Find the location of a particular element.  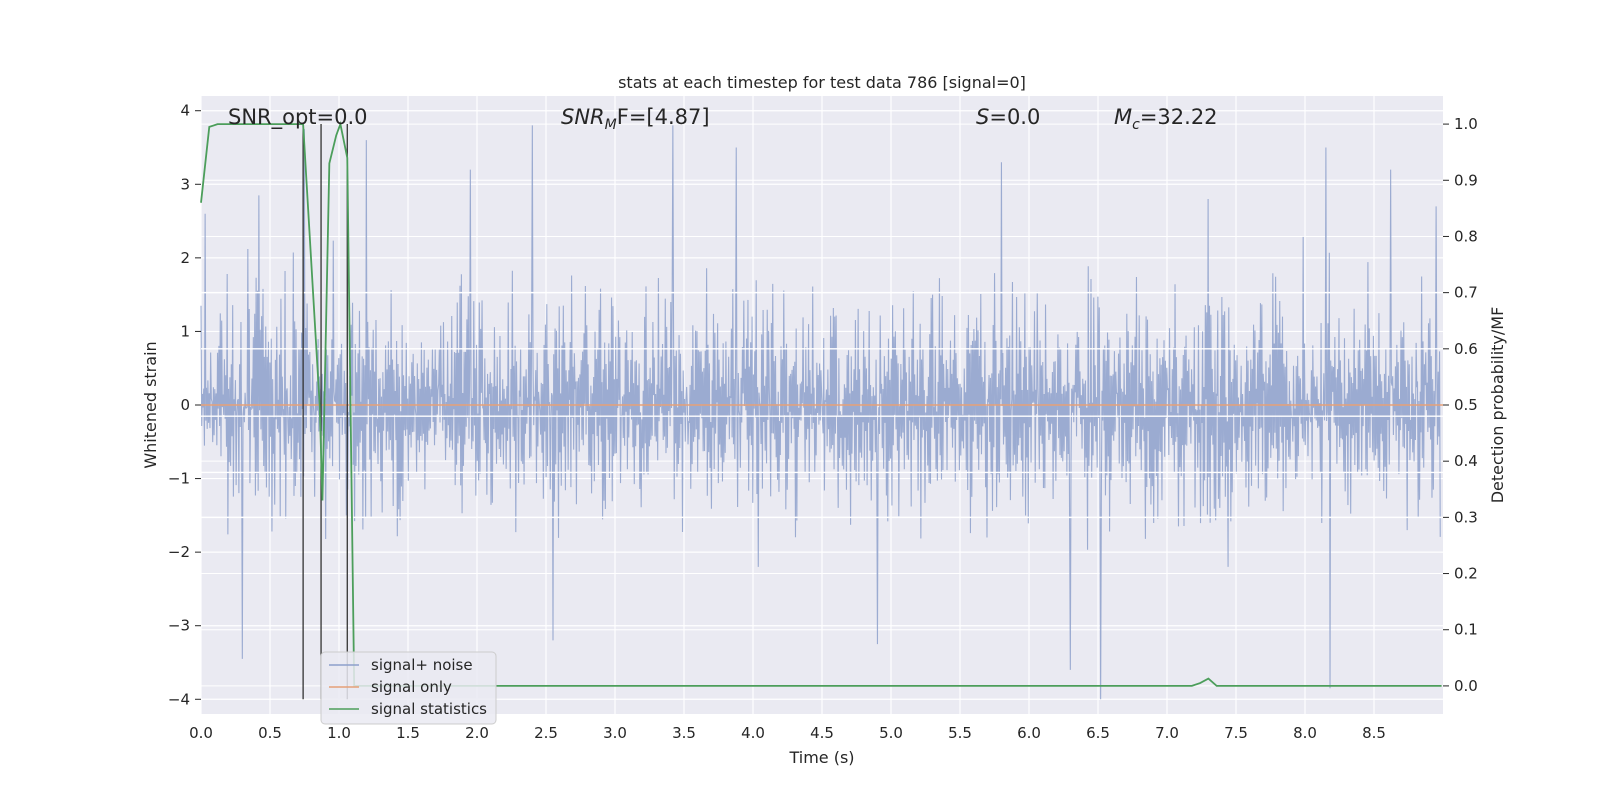

y-right-tick-label: 1.0 is located at coordinates (1466, 124).